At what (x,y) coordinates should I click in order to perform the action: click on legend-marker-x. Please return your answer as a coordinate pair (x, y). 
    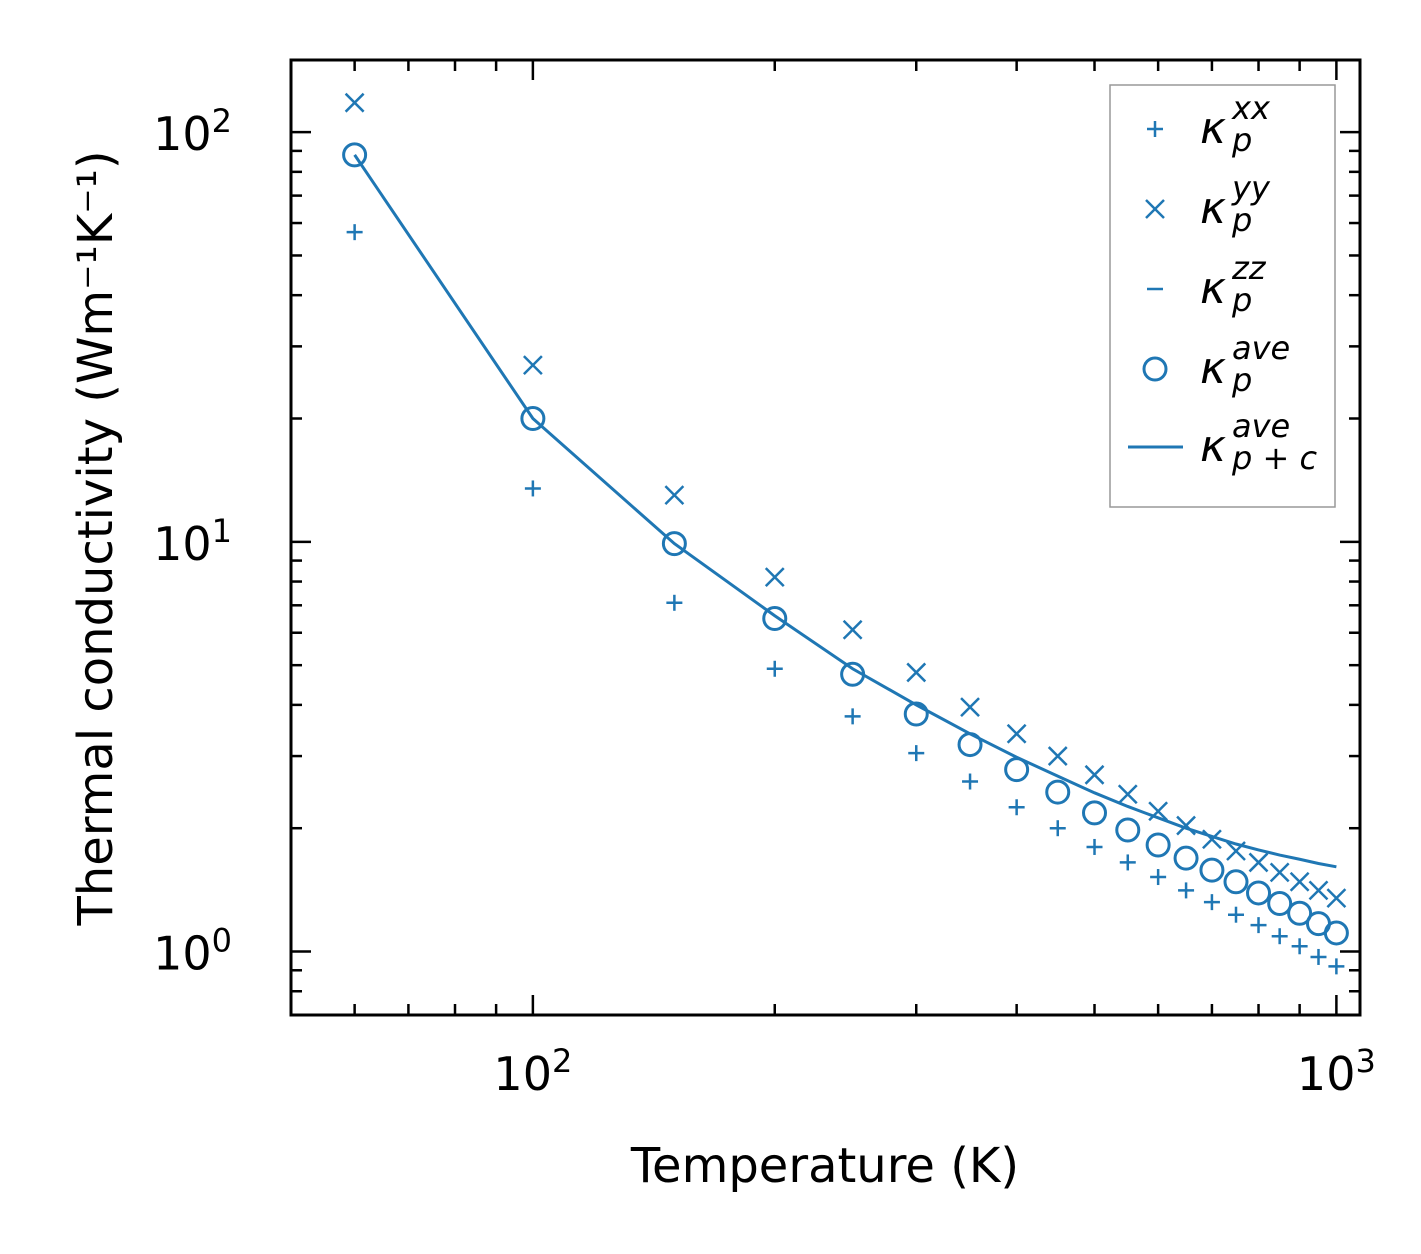
    Looking at the image, I should click on (1155, 209).